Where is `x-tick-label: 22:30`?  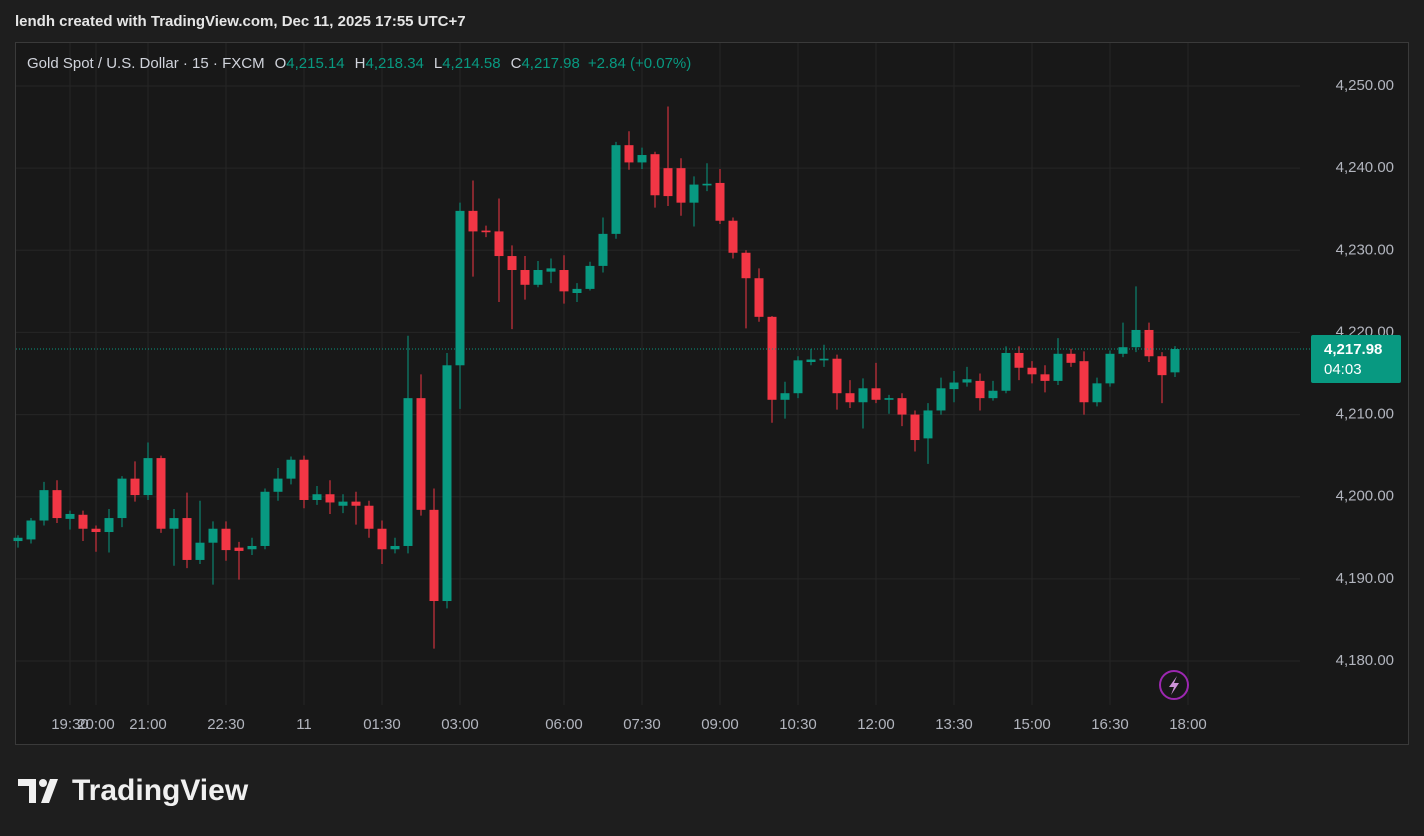
x-tick-label: 22:30 is located at coordinates (226, 724).